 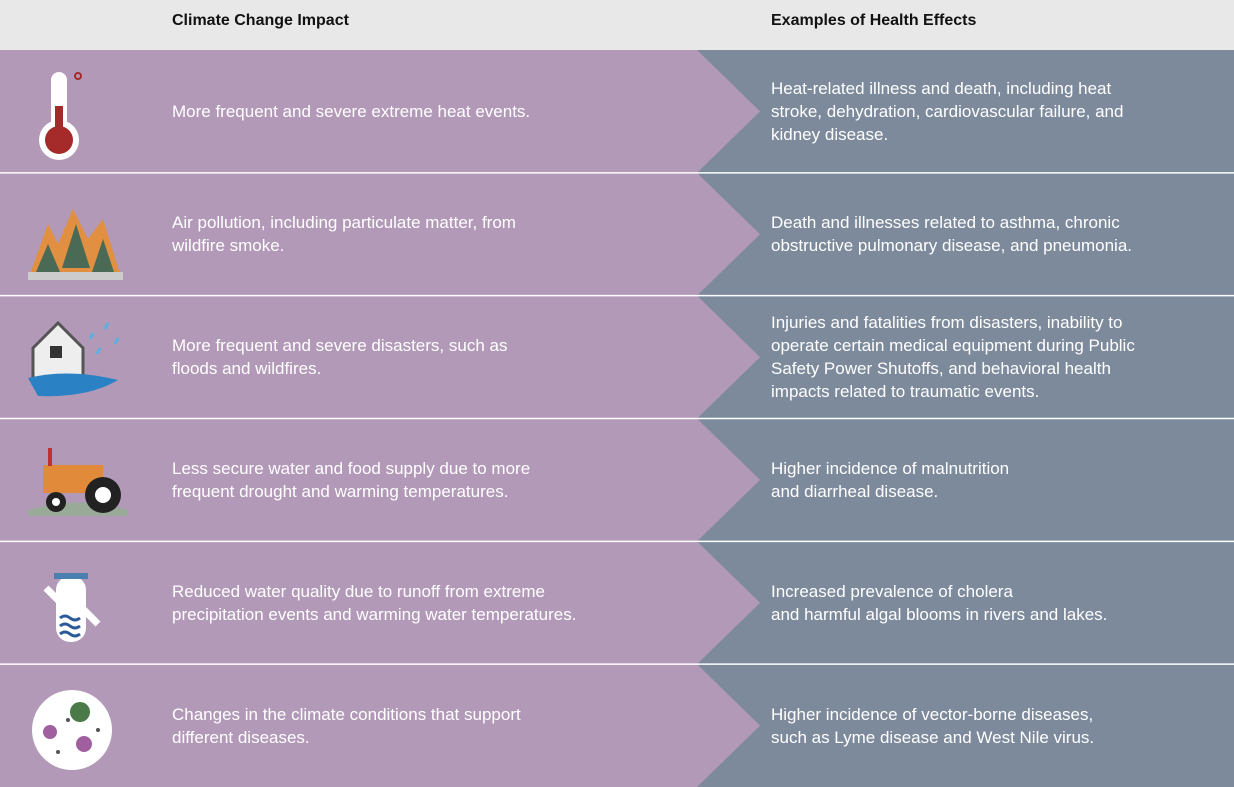 I want to click on flood-icon, so click(x=74, y=358).